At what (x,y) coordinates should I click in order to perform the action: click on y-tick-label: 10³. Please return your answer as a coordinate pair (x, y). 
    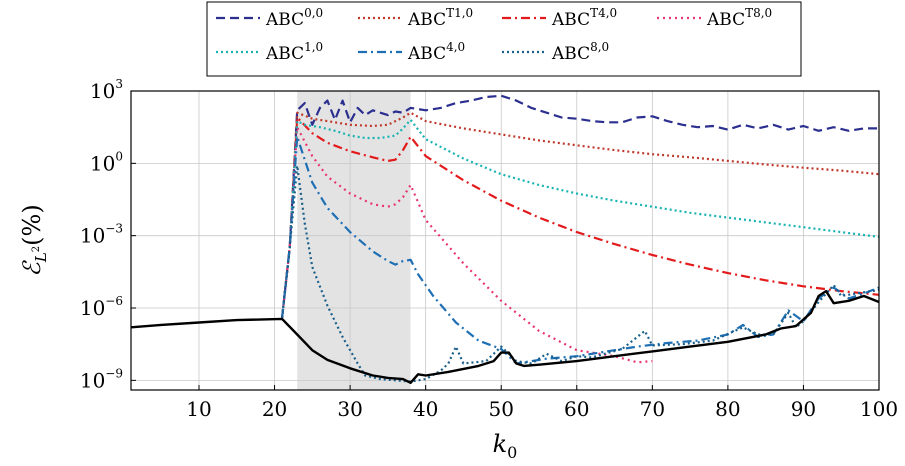
    Looking at the image, I should click on (106, 90).